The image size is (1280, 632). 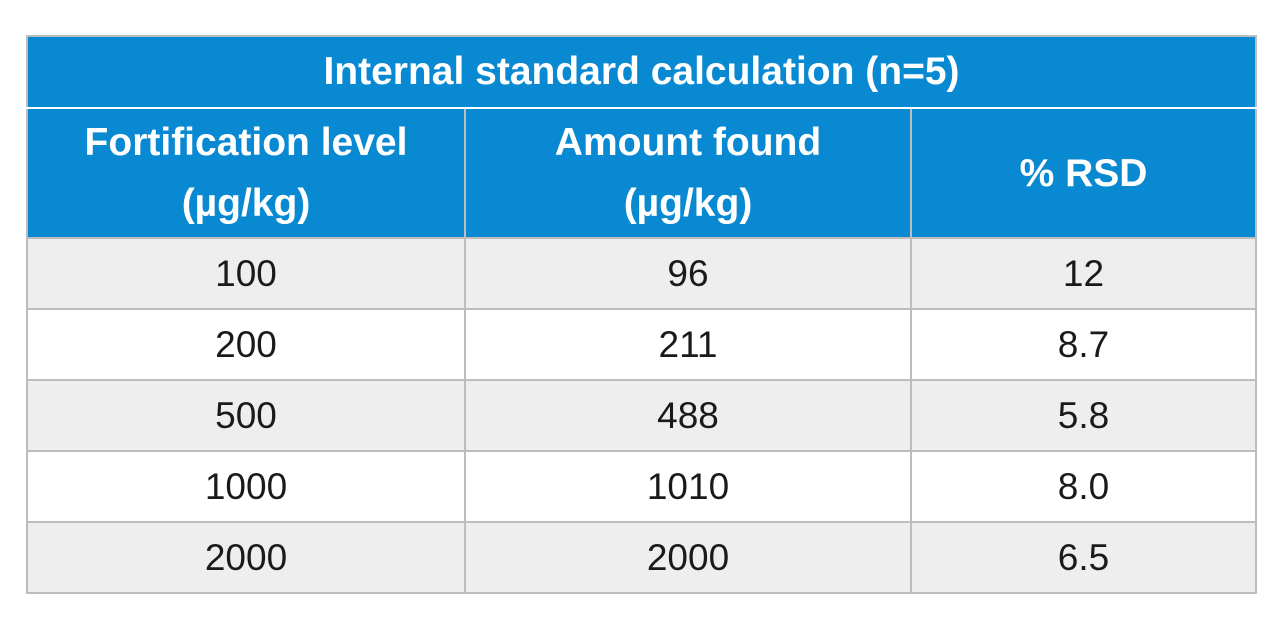 What do you see at coordinates (688, 344) in the screenshot?
I see `cell-amount-found: 211` at bounding box center [688, 344].